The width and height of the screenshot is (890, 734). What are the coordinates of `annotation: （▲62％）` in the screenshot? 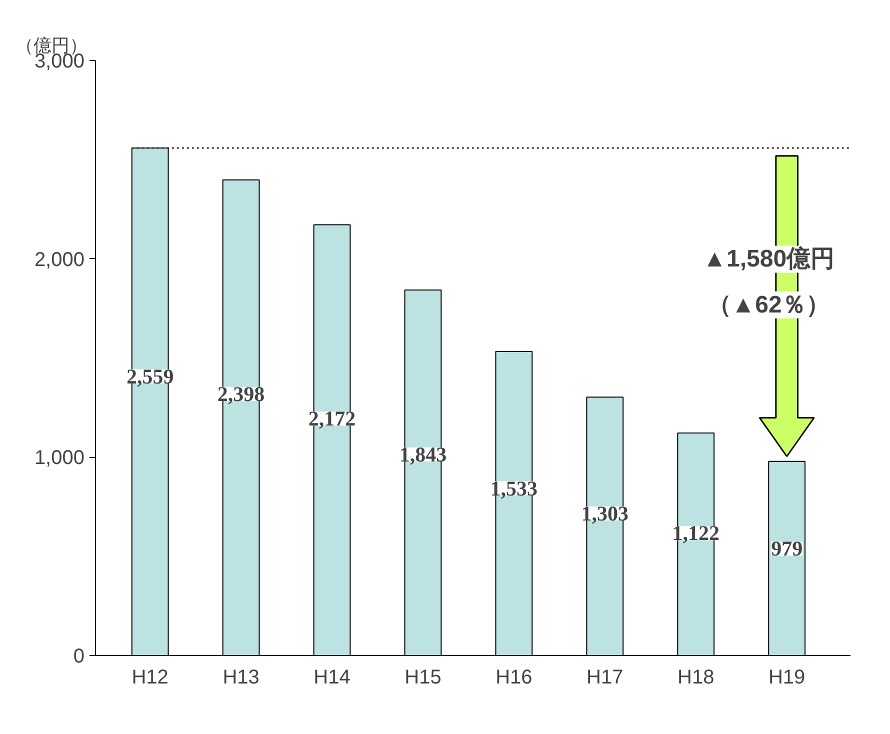 It's located at (768, 304).